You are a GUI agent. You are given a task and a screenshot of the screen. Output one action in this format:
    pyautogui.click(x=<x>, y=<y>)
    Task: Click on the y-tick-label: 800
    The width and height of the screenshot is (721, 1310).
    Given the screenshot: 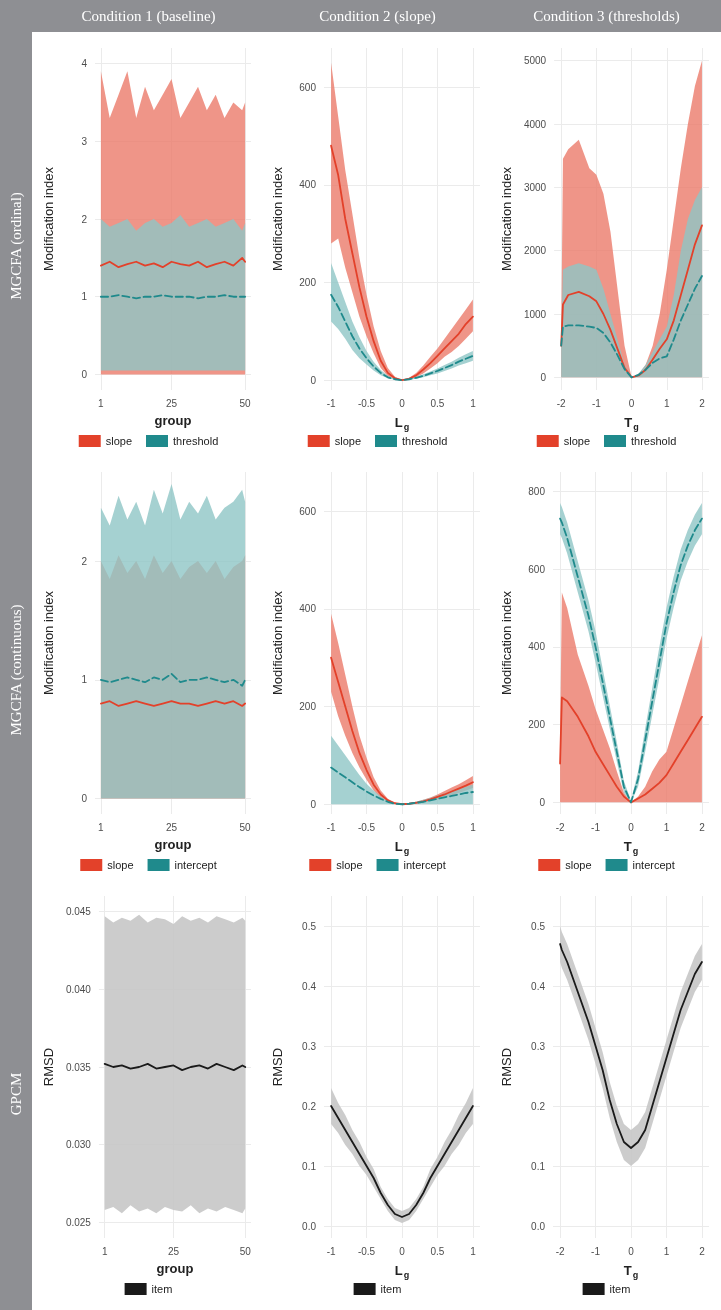 What is the action you would take?
    pyautogui.click(x=537, y=491)
    